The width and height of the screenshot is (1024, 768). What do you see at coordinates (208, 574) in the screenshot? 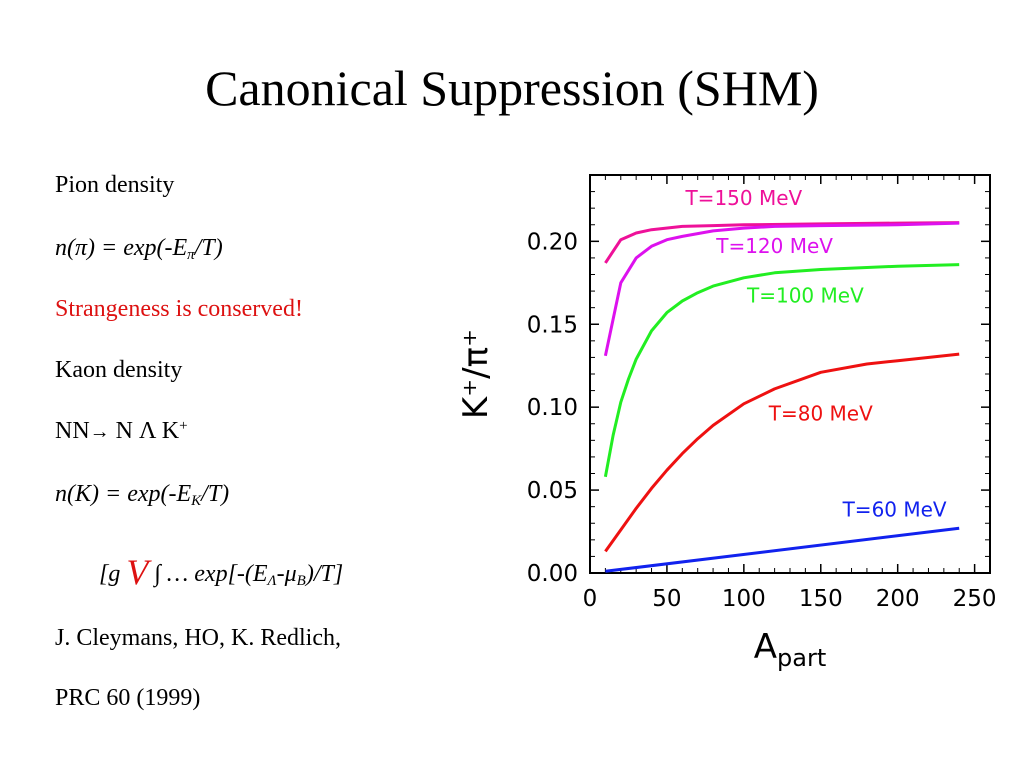
I see `integral-body: ∫ … exp[-(E` at bounding box center [208, 574].